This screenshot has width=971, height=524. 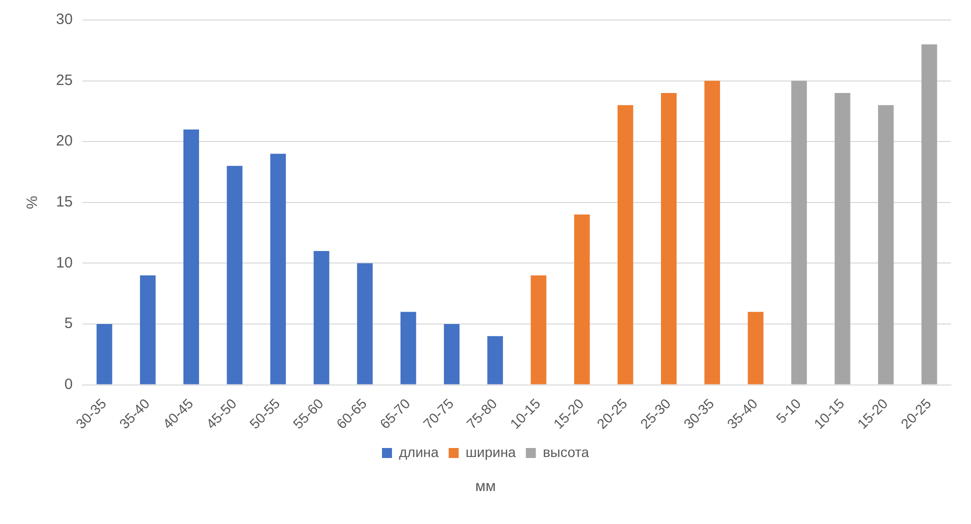 I want to click on y-tick-label: 5, so click(x=68, y=323).